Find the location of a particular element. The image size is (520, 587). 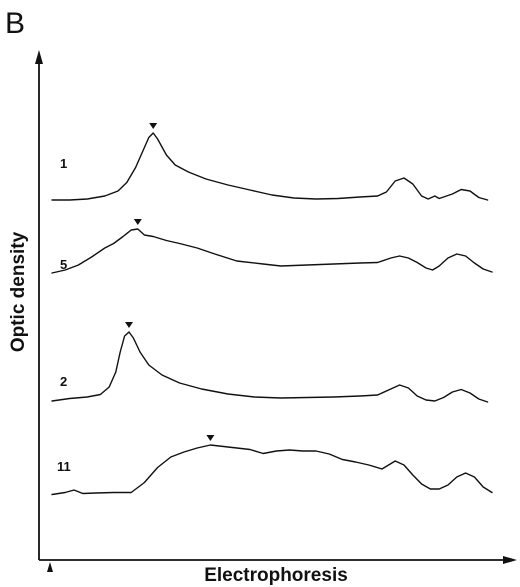

y-axis-label: Optic density is located at coordinates (18, 291).